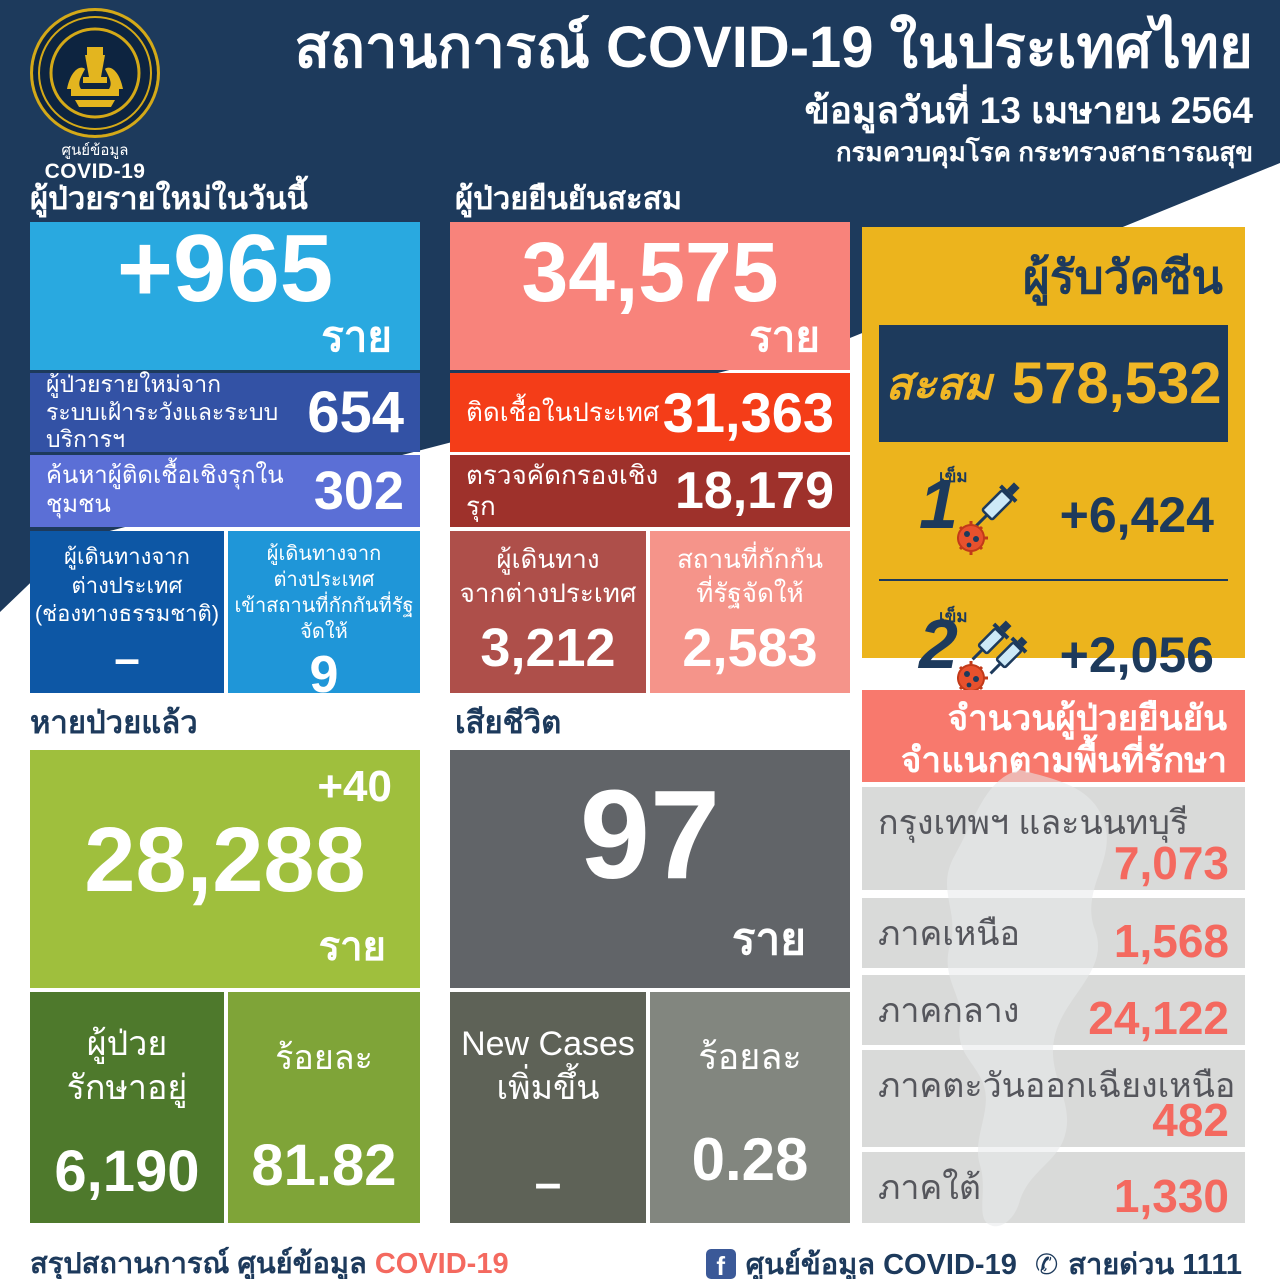 The image size is (1280, 1279). What do you see at coordinates (1136, 655) in the screenshot?
I see `dose2-value: +2,056` at bounding box center [1136, 655].